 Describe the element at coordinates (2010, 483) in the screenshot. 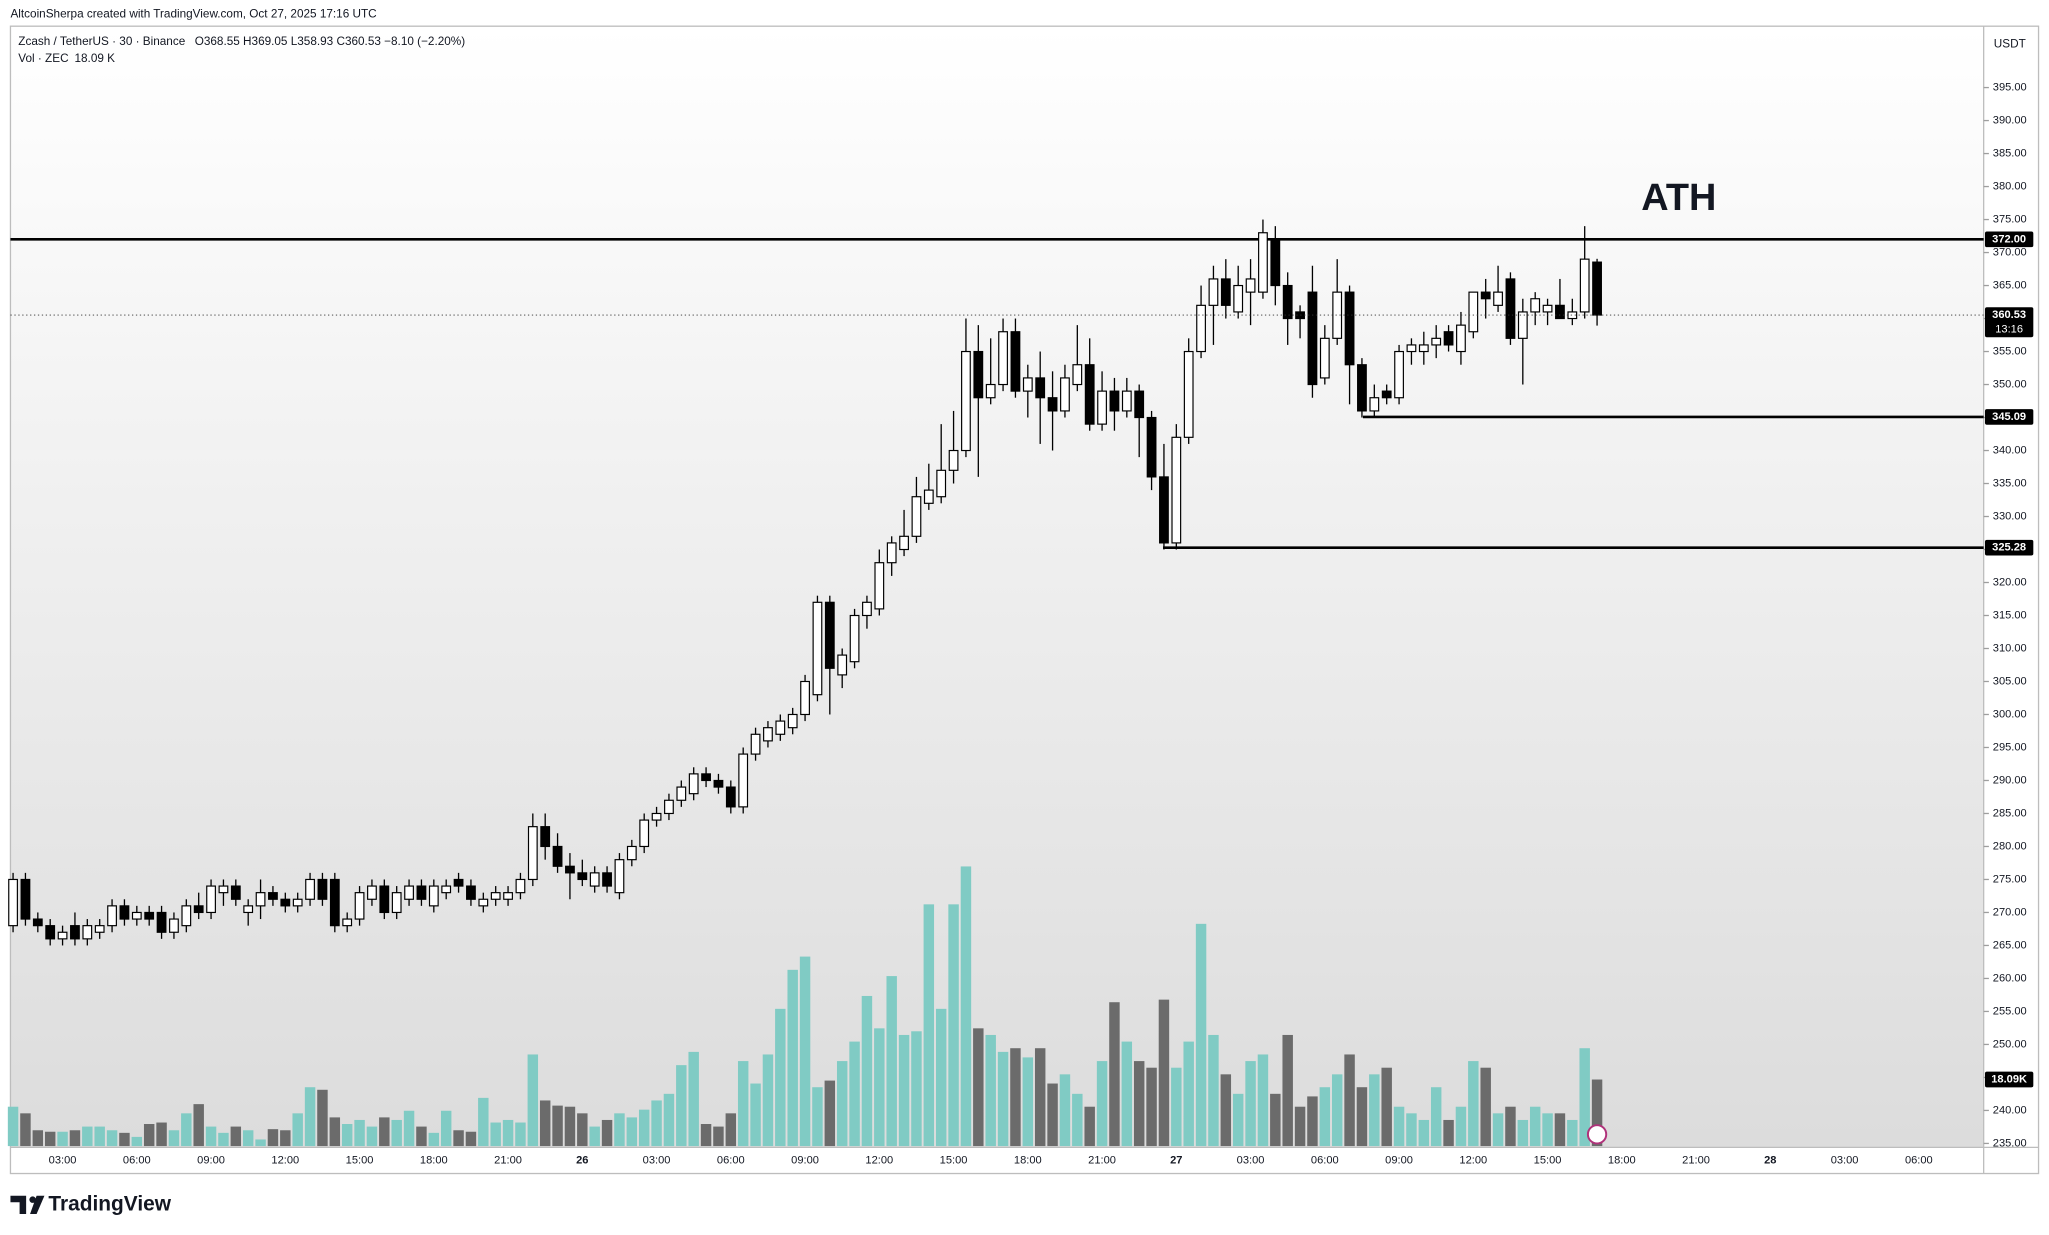

I see `y-tick-label: 335.00` at that location.